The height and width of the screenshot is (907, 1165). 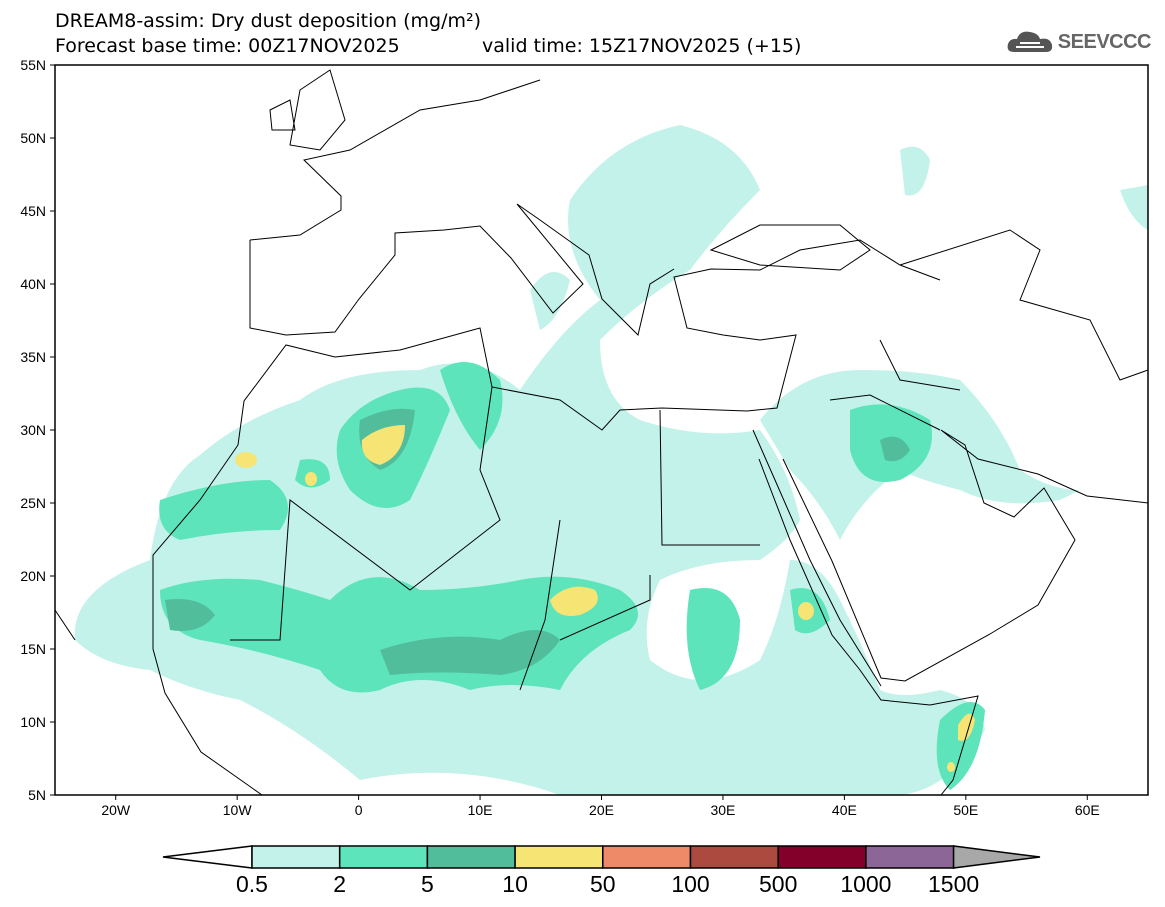 What do you see at coordinates (996, 857) in the screenshot?
I see `colorbar-over-arrow` at bounding box center [996, 857].